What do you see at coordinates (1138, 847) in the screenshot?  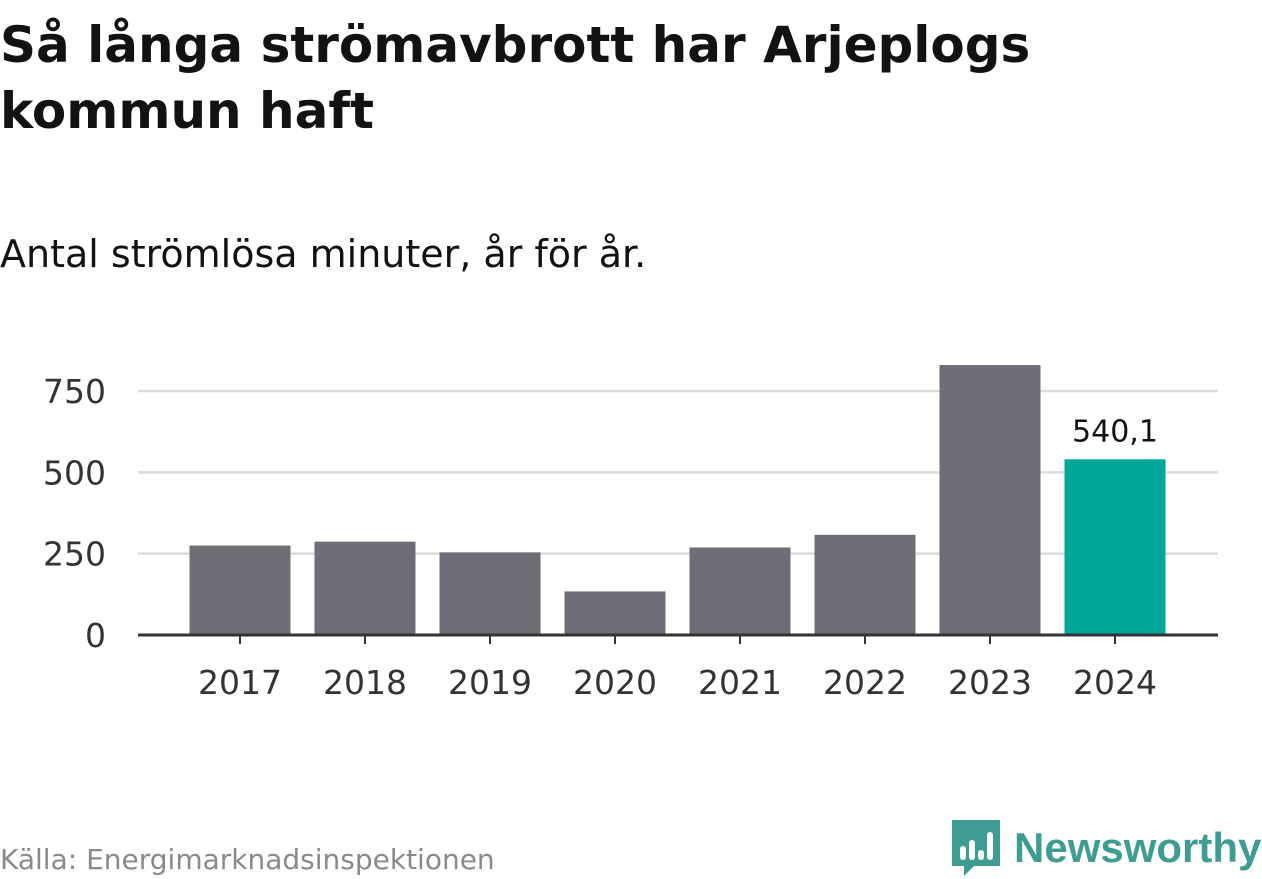 I see `brand-name: Newsworthy` at bounding box center [1138, 847].